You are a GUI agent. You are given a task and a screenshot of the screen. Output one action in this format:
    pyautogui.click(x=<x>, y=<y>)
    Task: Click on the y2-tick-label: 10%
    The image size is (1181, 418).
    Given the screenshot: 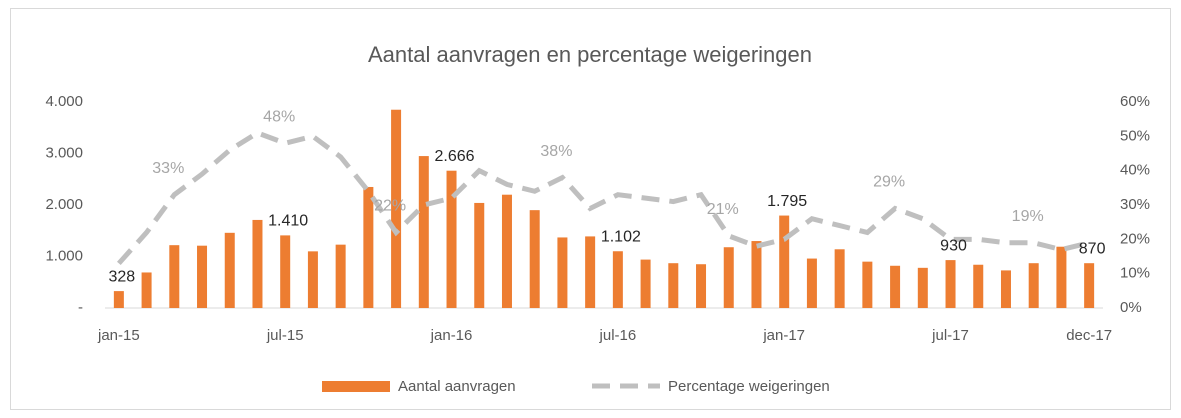 What is the action you would take?
    pyautogui.click(x=1135, y=273)
    